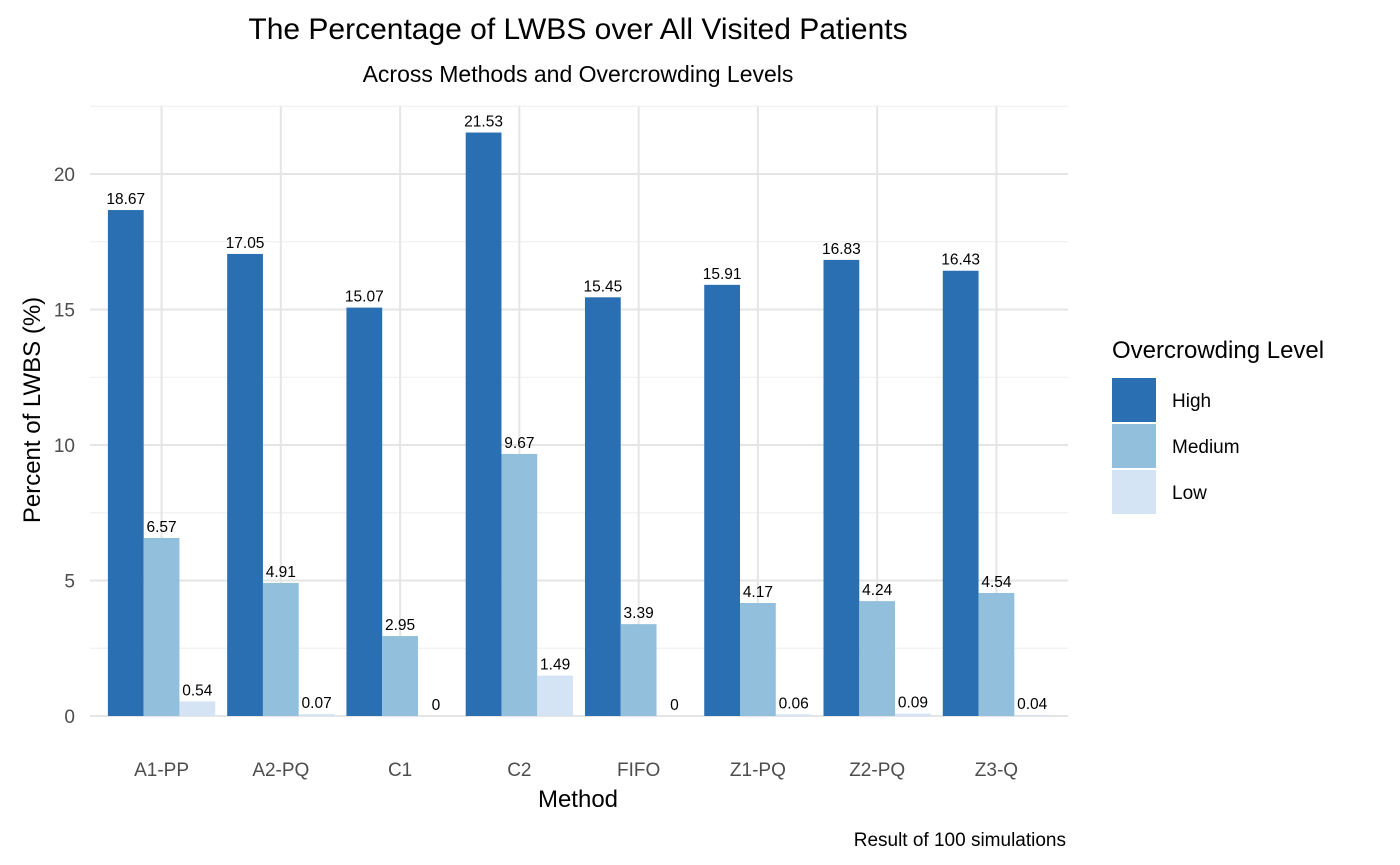 The image size is (1400, 865). I want to click on legend-label-medium: Medium, so click(1206, 447).